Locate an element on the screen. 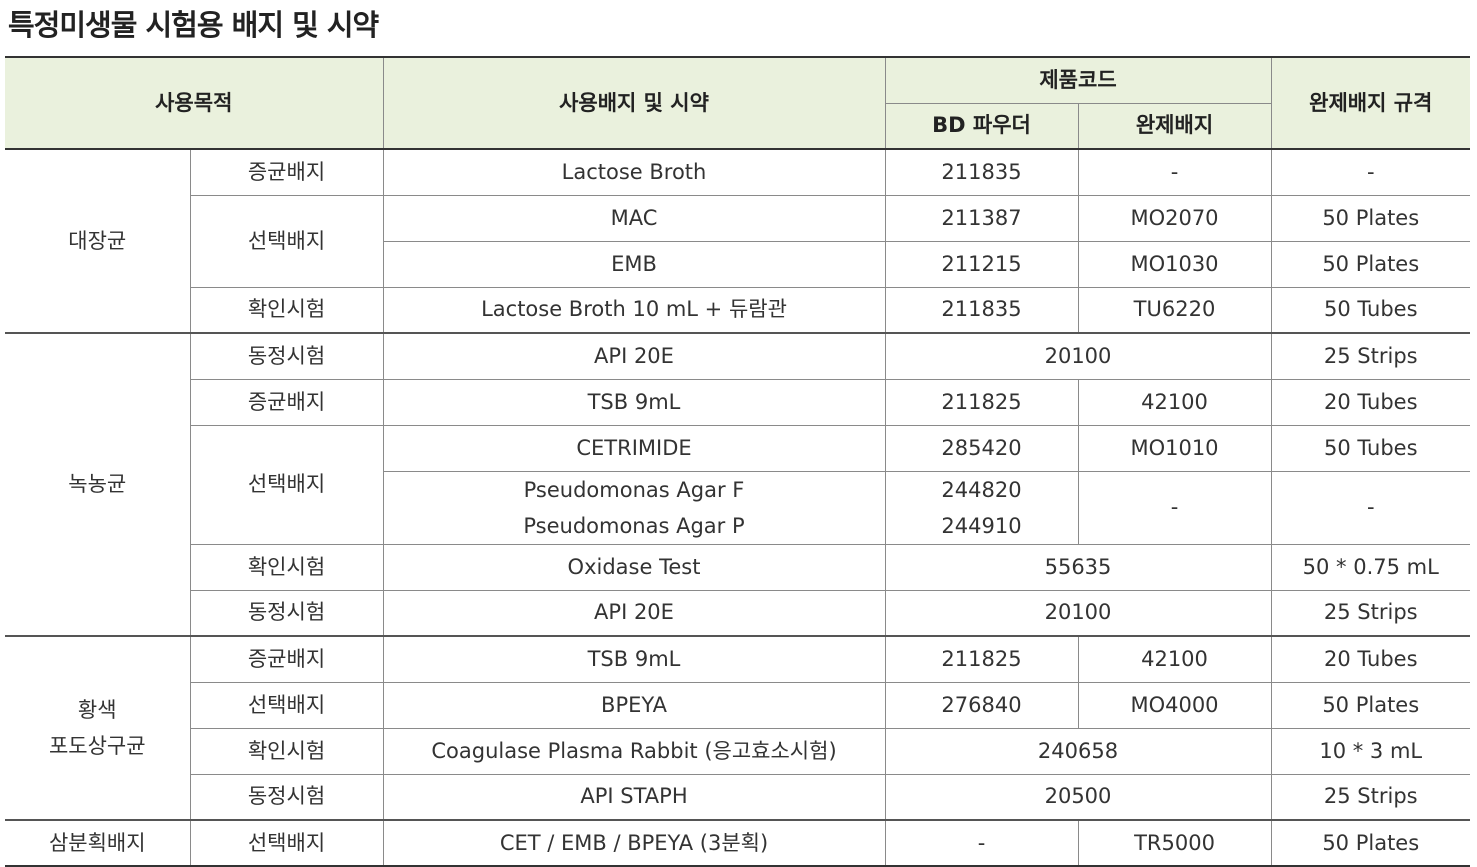 The width and height of the screenshot is (1477, 867). cell: 10 * 3 mL is located at coordinates (1370, 751).